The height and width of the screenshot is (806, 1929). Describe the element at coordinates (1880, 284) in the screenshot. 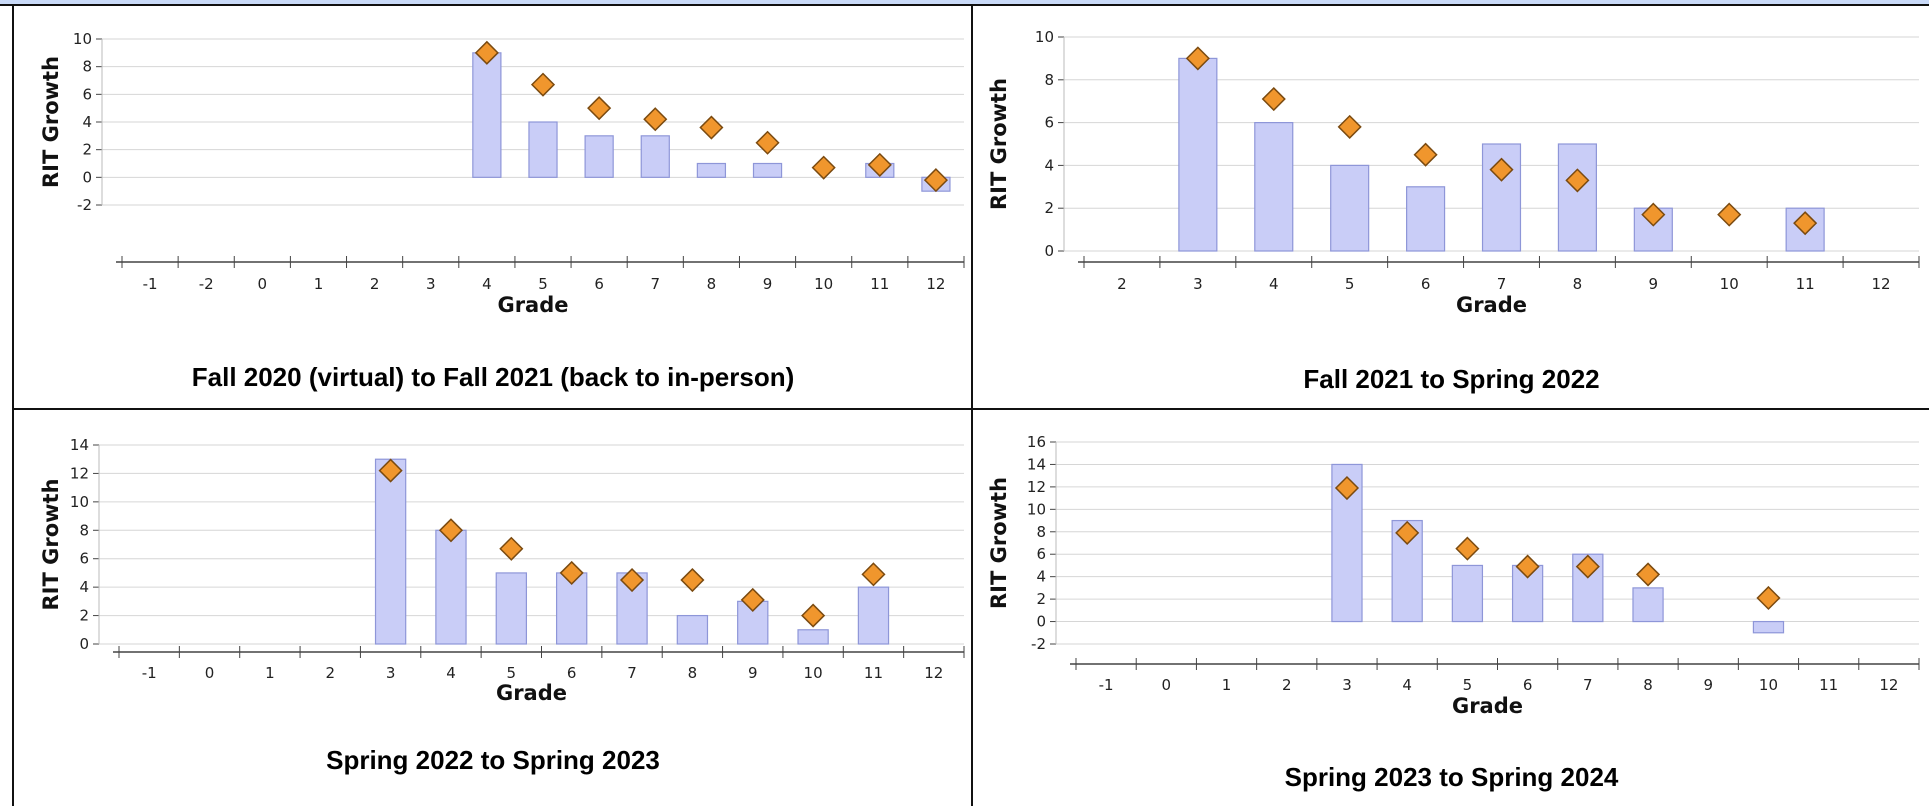

I see `x-tick-label: 12` at that location.